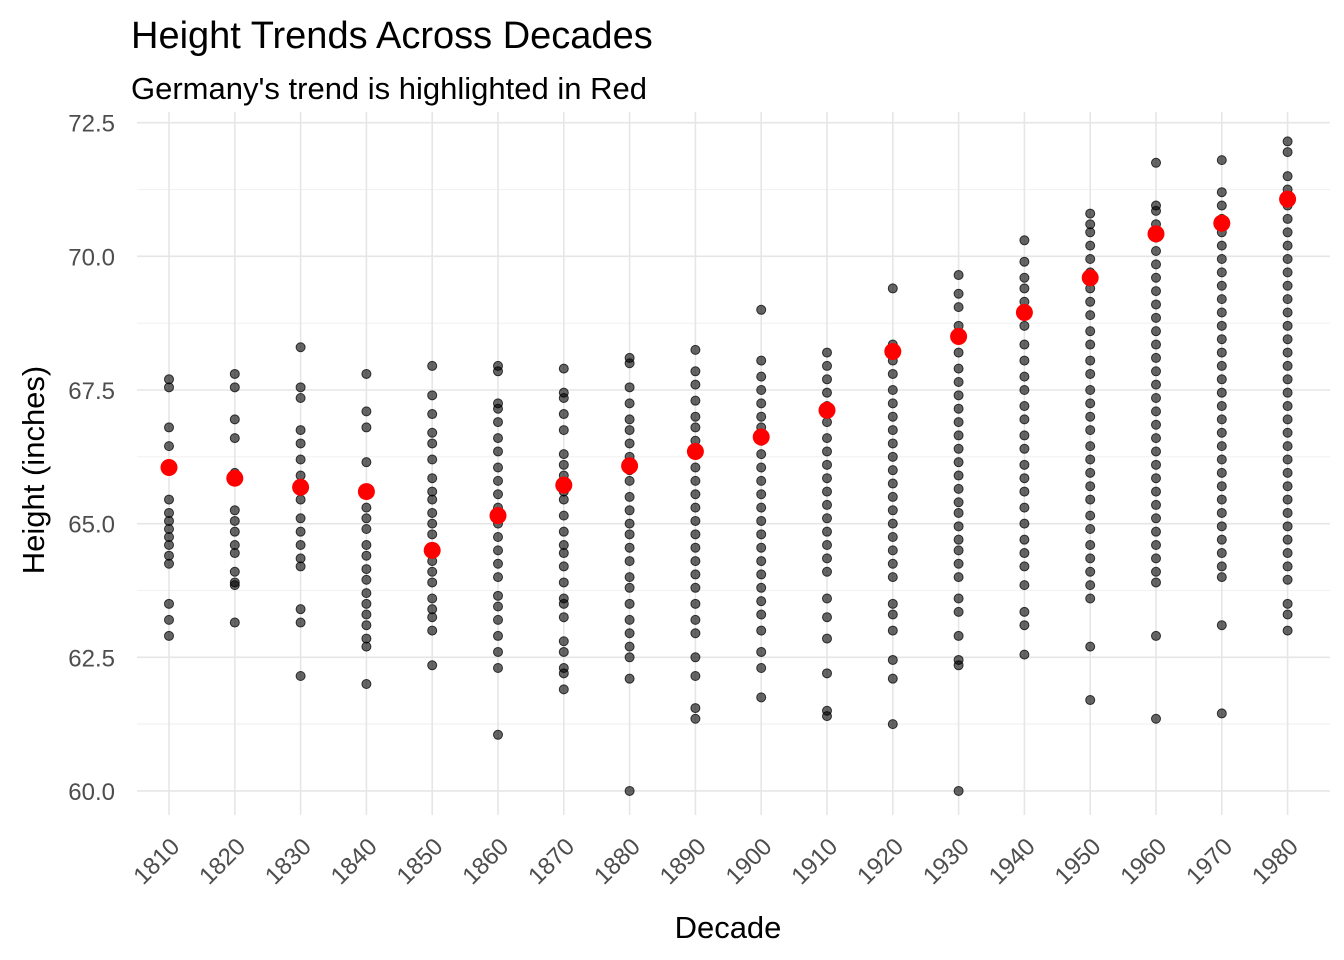 The image size is (1344, 960). Describe the element at coordinates (1012, 861) in the screenshot. I see `x-tick-label: 1940` at that location.